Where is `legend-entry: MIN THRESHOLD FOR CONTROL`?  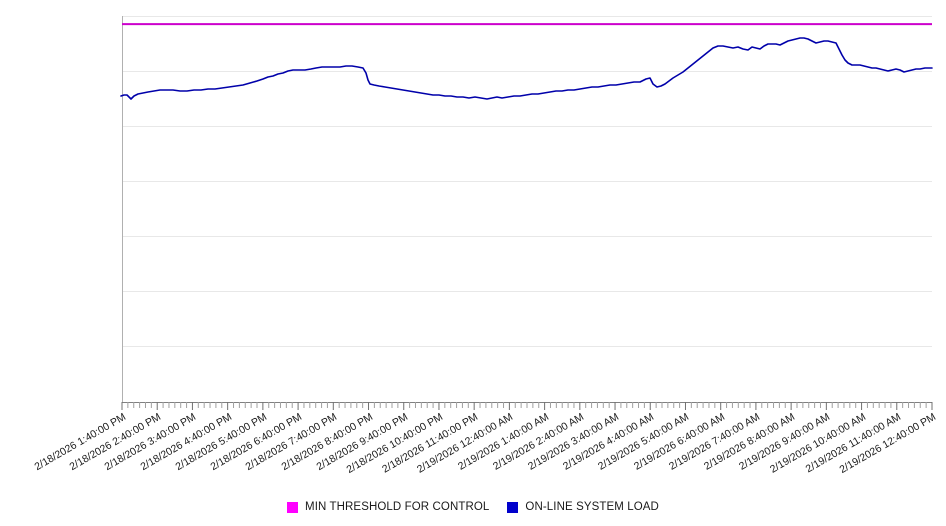
legend-entry: MIN THRESHOLD FOR CONTROL is located at coordinates (388, 507).